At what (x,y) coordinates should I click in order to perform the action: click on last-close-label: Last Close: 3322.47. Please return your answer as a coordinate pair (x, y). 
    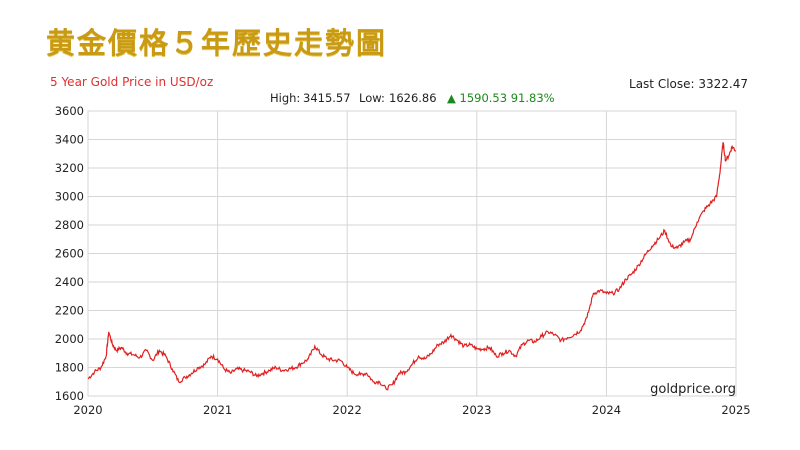
    Looking at the image, I should click on (688, 84).